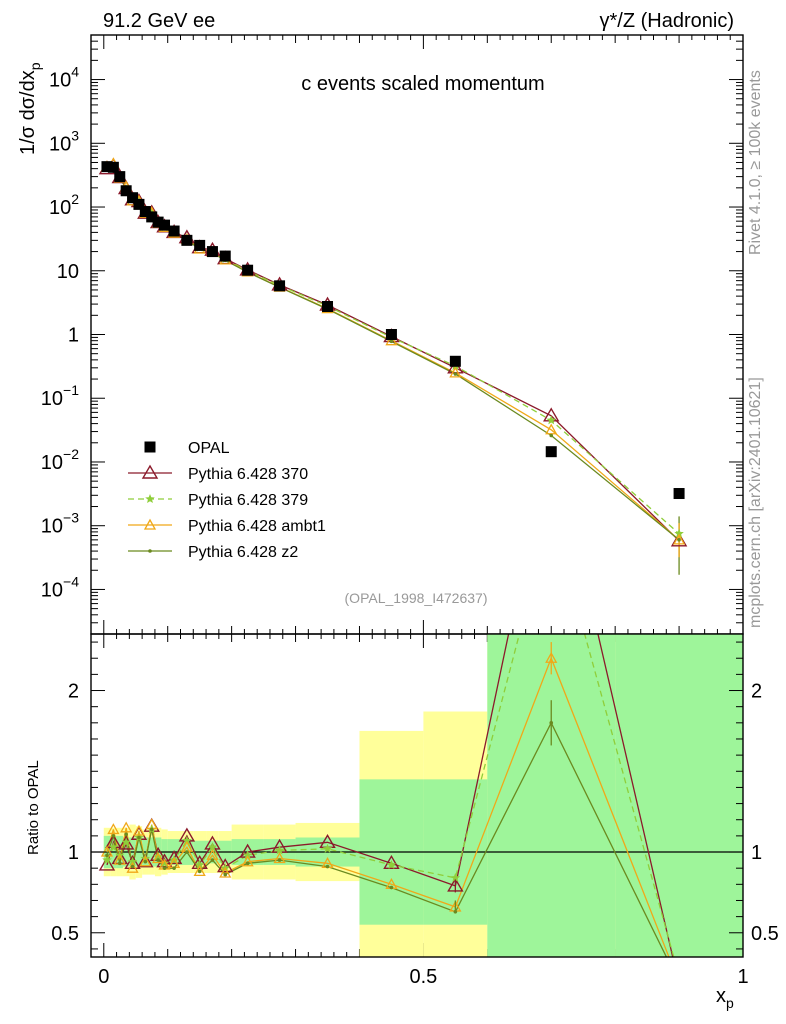 The width and height of the screenshot is (786, 1024). I want to click on ratio-tick-label-right: 1, so click(756, 853).